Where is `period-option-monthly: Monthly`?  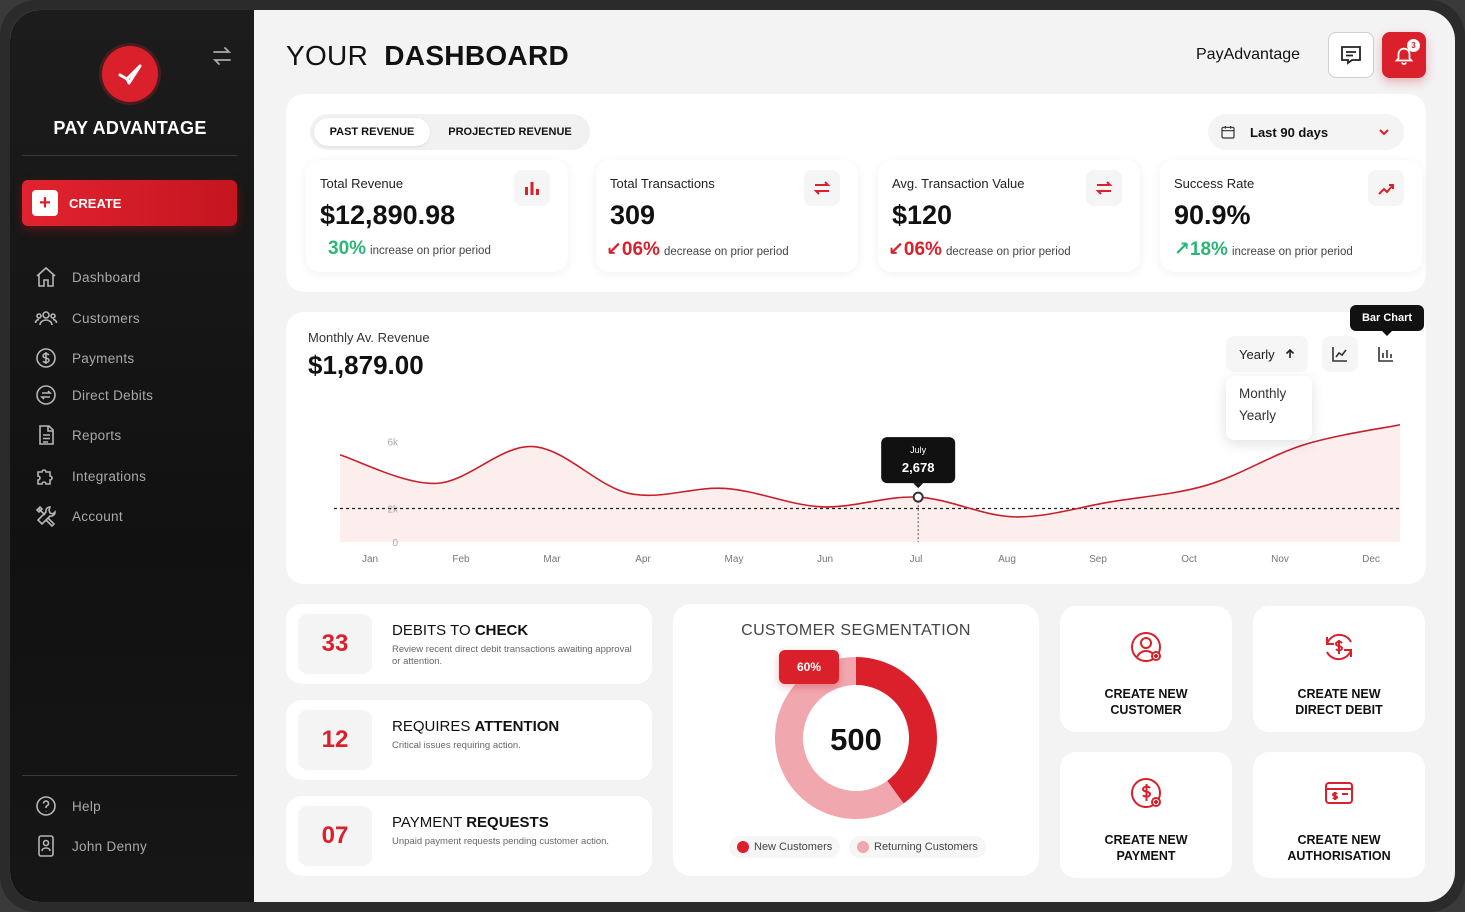
period-option-monthly: Monthly is located at coordinates (1263, 393).